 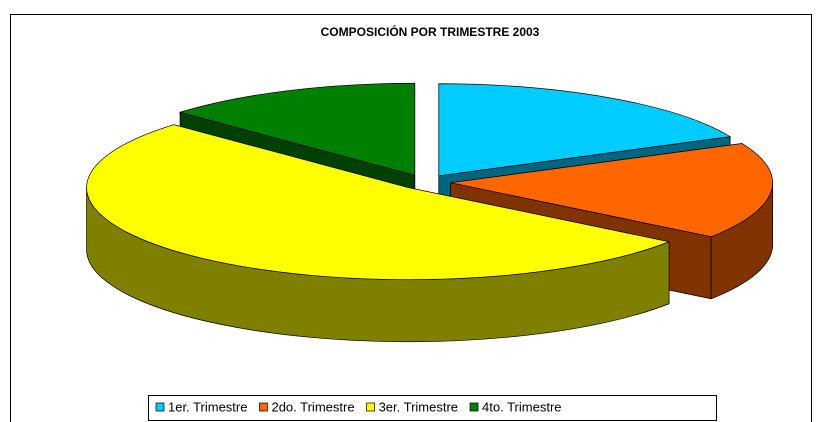 What do you see at coordinates (418, 406) in the screenshot?
I see `legend-label: 3er. Trimestre` at bounding box center [418, 406].